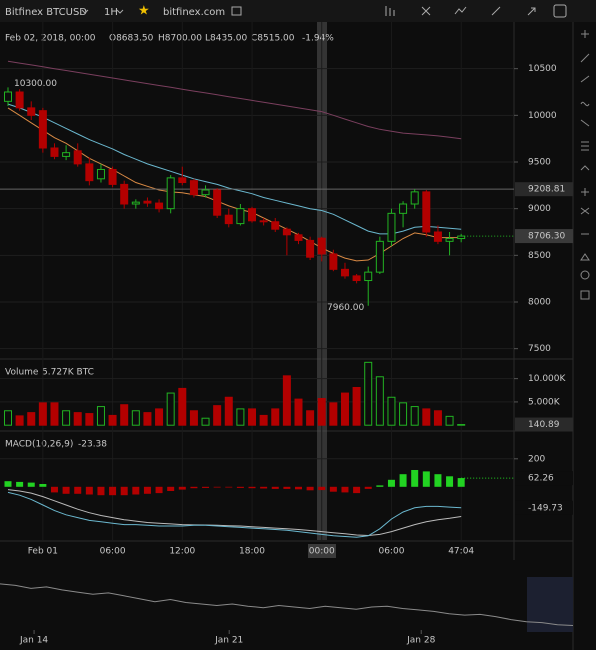  I want to click on star-icon: ★, so click(144, 11).